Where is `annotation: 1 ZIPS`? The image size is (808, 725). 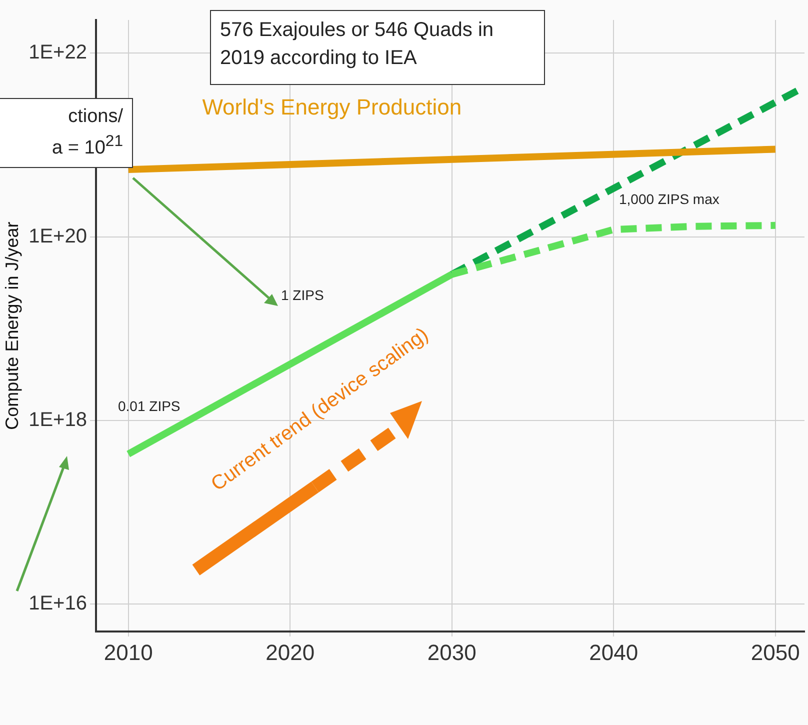 annotation: 1 ZIPS is located at coordinates (302, 295).